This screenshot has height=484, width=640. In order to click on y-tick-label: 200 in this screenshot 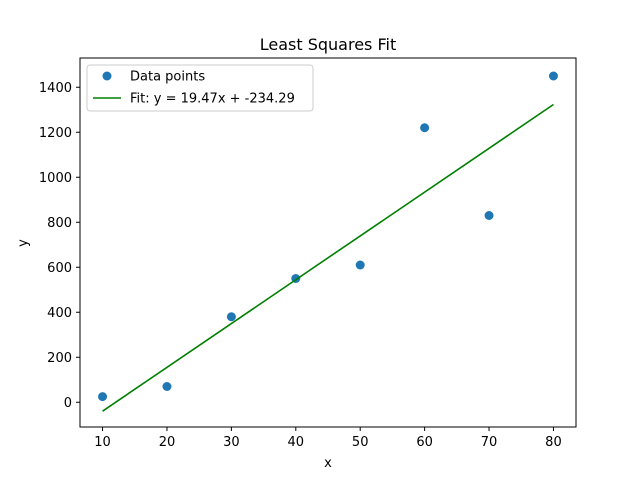, I will do `click(59, 358)`.